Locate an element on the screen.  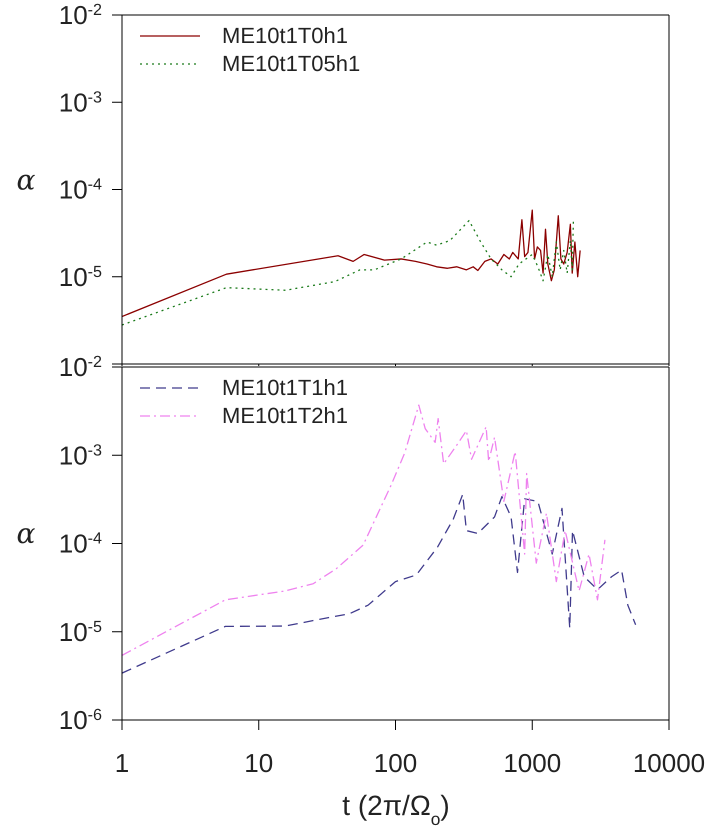
legend-label: ME10t1T2h1 is located at coordinates (285, 416).